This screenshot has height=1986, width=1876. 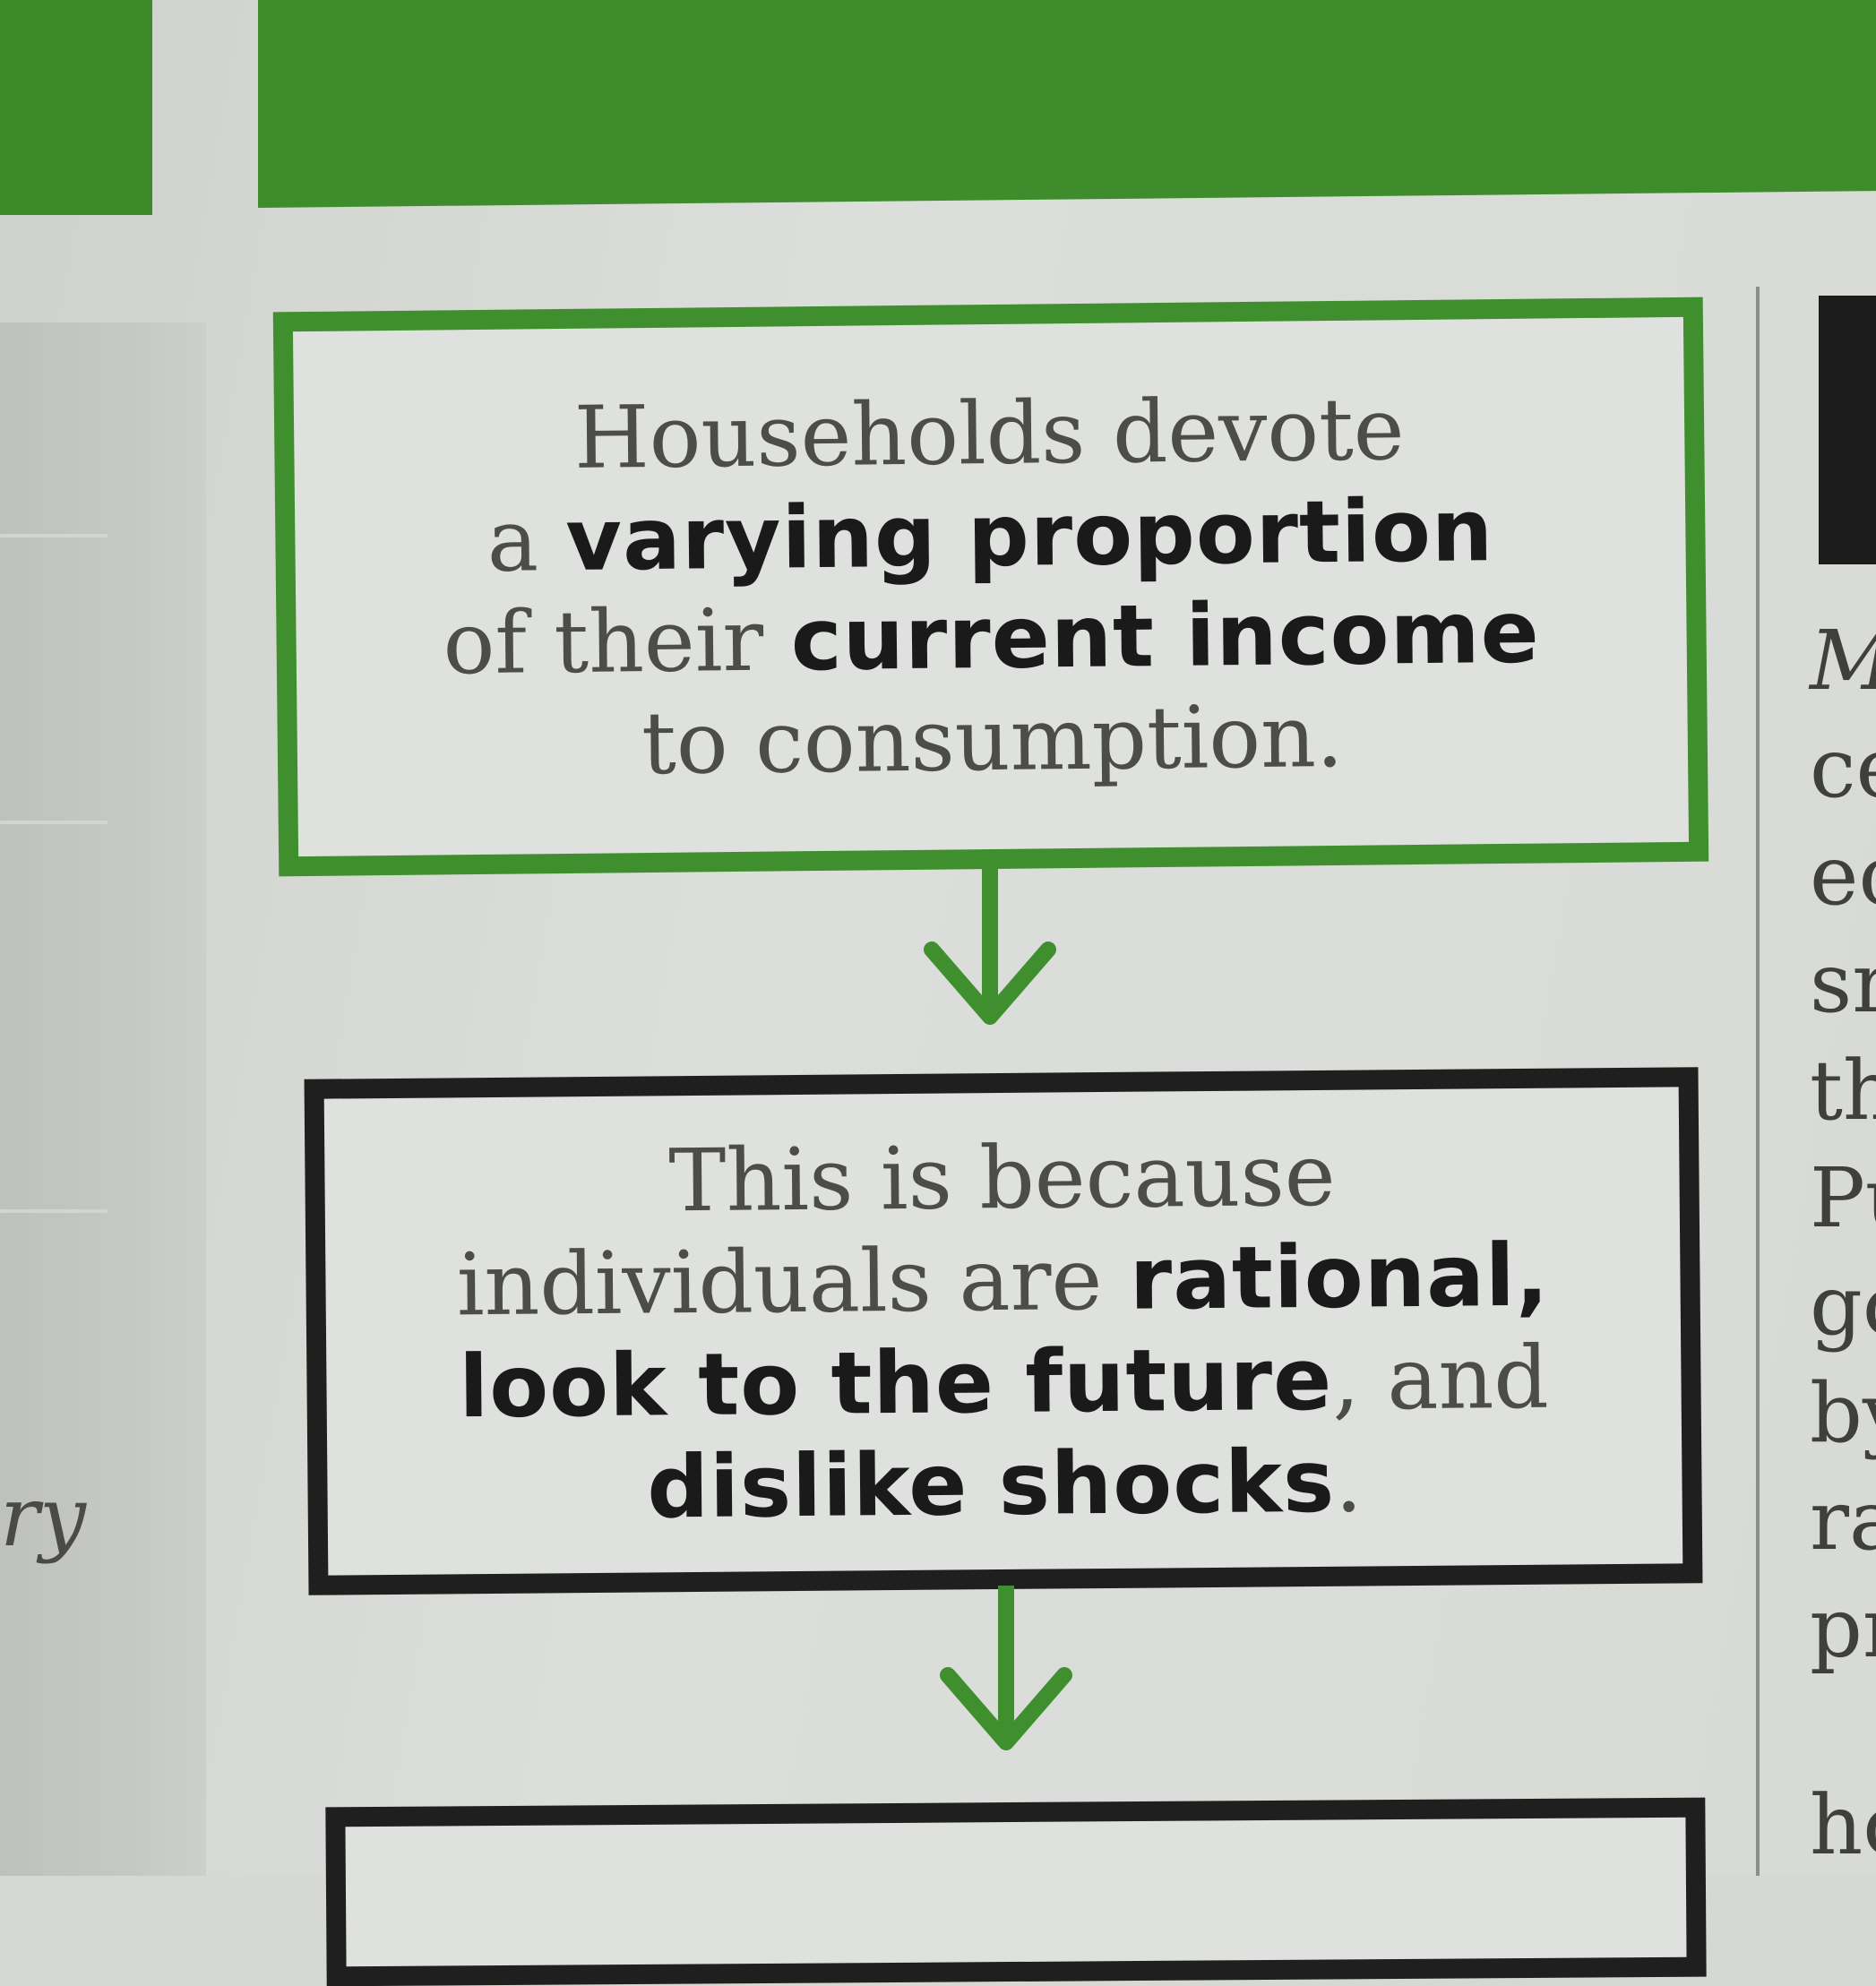 What do you see at coordinates (992, 740) in the screenshot?
I see `box-1-line-4: to consumption.` at bounding box center [992, 740].